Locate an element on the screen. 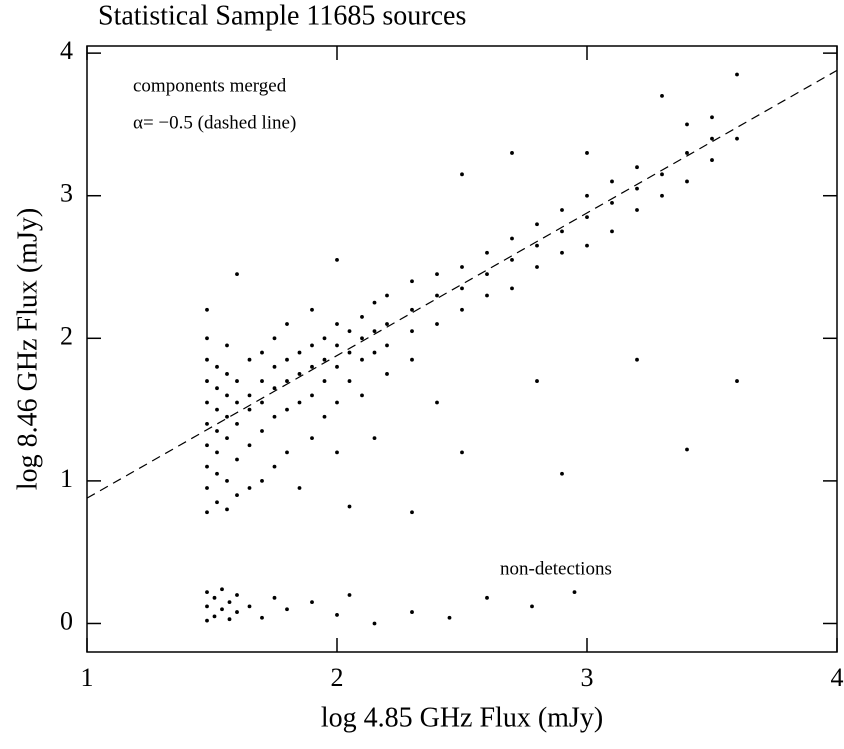 Image resolution: width=844 pixels, height=749 pixels. y-tick-label: 4 is located at coordinates (66, 50).